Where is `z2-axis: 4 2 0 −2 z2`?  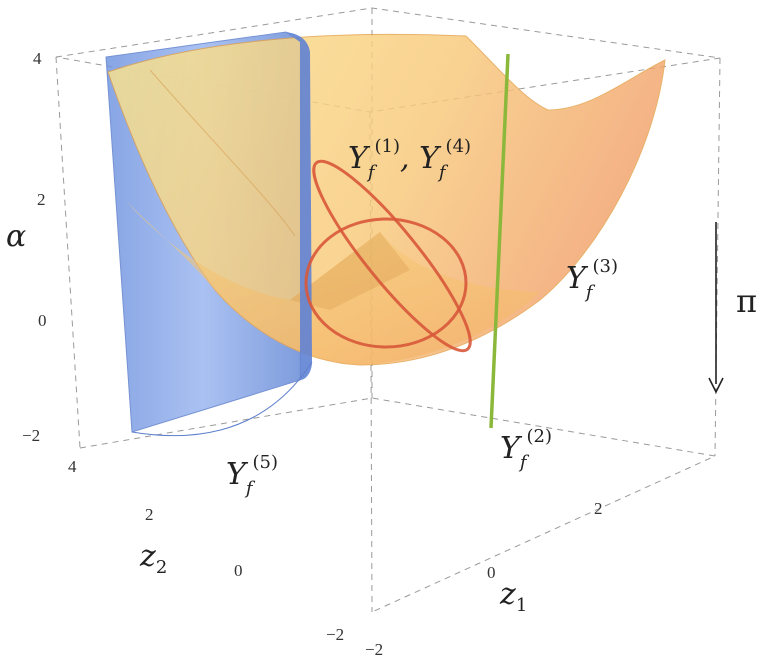 z2-axis: 4 2 0 −2 z2 is located at coordinates (206, 550).